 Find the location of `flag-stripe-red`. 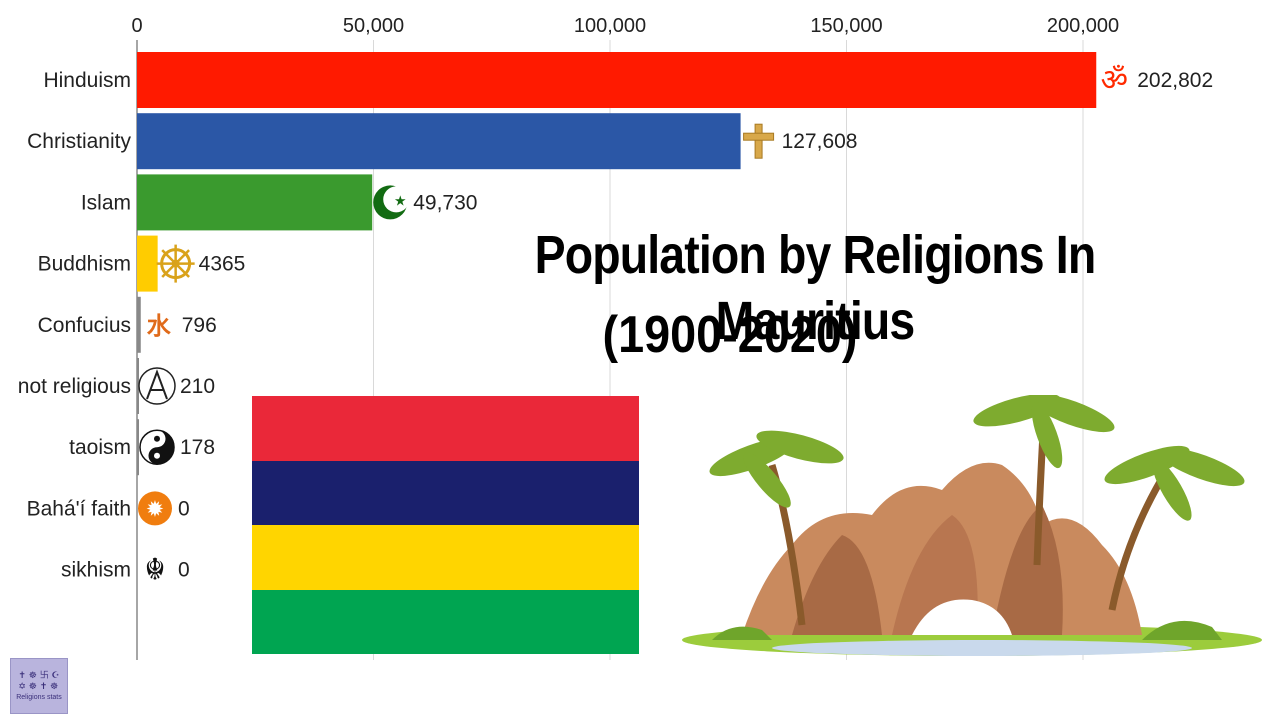

flag-stripe-red is located at coordinates (445, 428).